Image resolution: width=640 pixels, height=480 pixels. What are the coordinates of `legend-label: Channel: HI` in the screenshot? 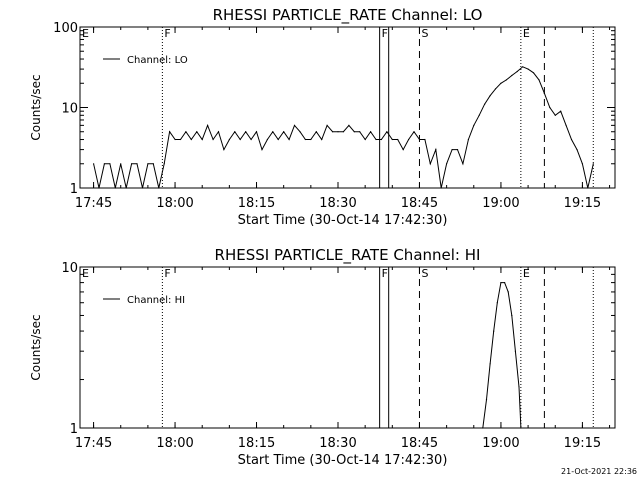 It's located at (156, 300).